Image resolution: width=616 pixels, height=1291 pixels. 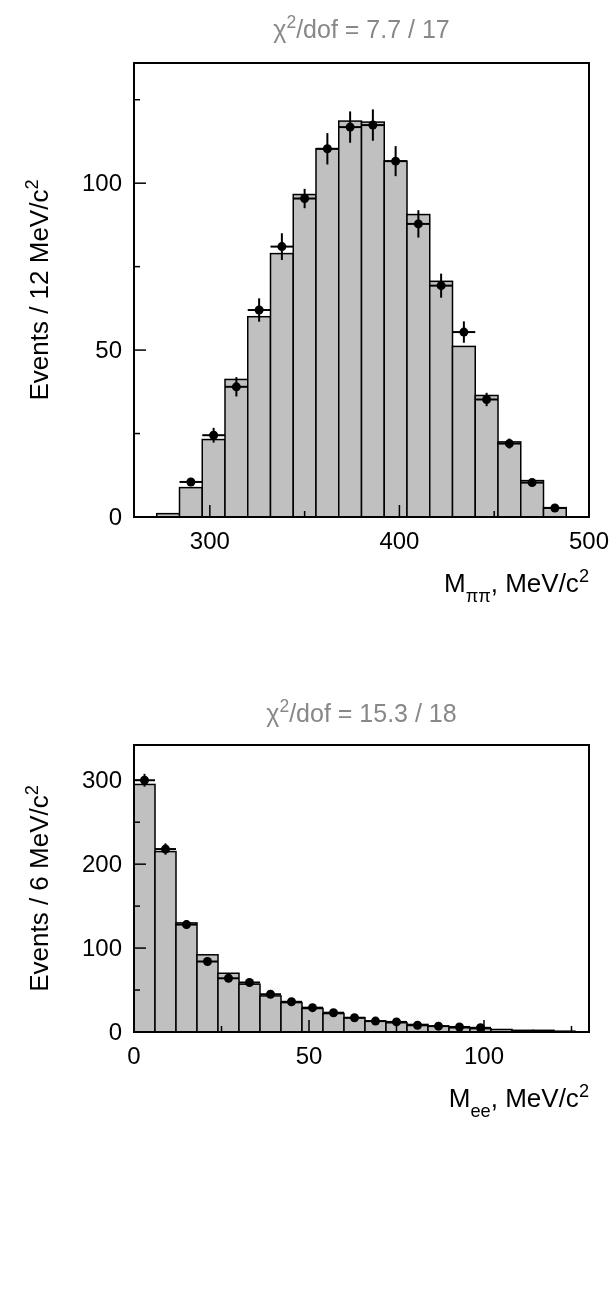 I want to click on chart-title: χ$^{2}$/dof = 7.7 / 17, so click(x=361, y=27).